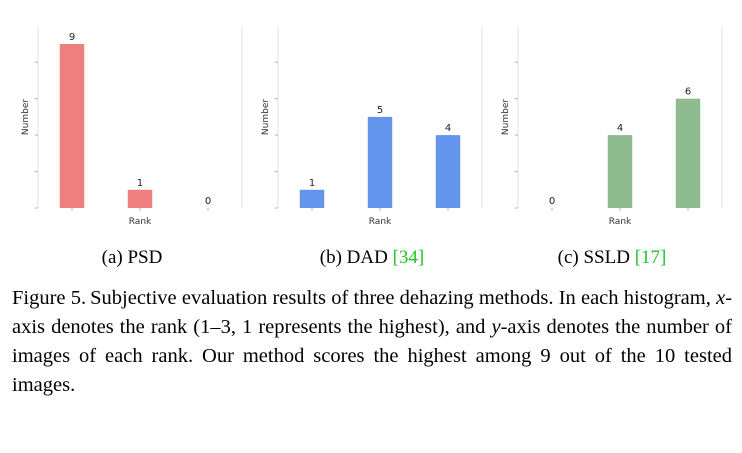 The width and height of the screenshot is (742, 453). What do you see at coordinates (721, 298) in the screenshot?
I see `x-variable: x` at bounding box center [721, 298].